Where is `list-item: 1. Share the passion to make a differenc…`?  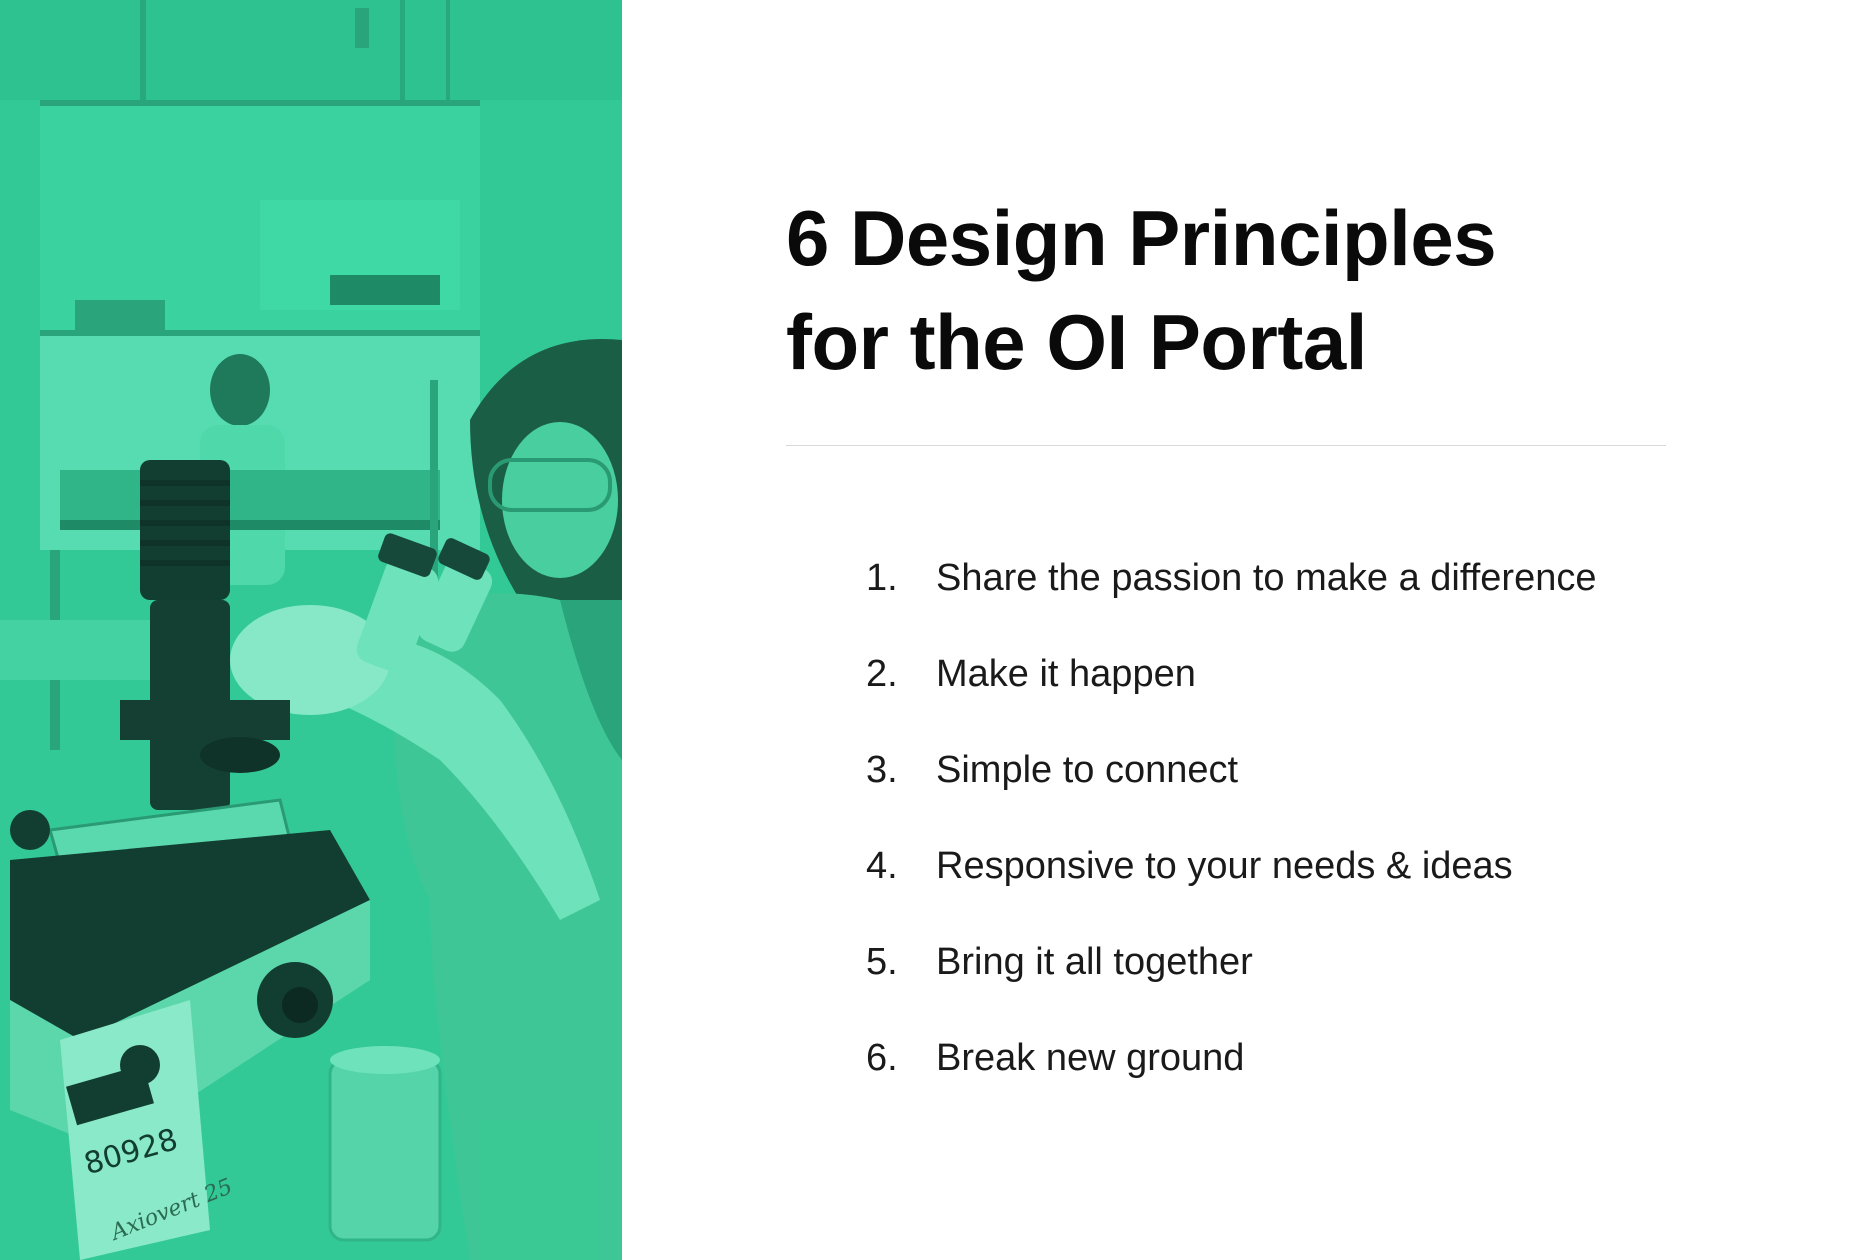 list-item: 1. Share the passion to make a differenc… is located at coordinates (1231, 578).